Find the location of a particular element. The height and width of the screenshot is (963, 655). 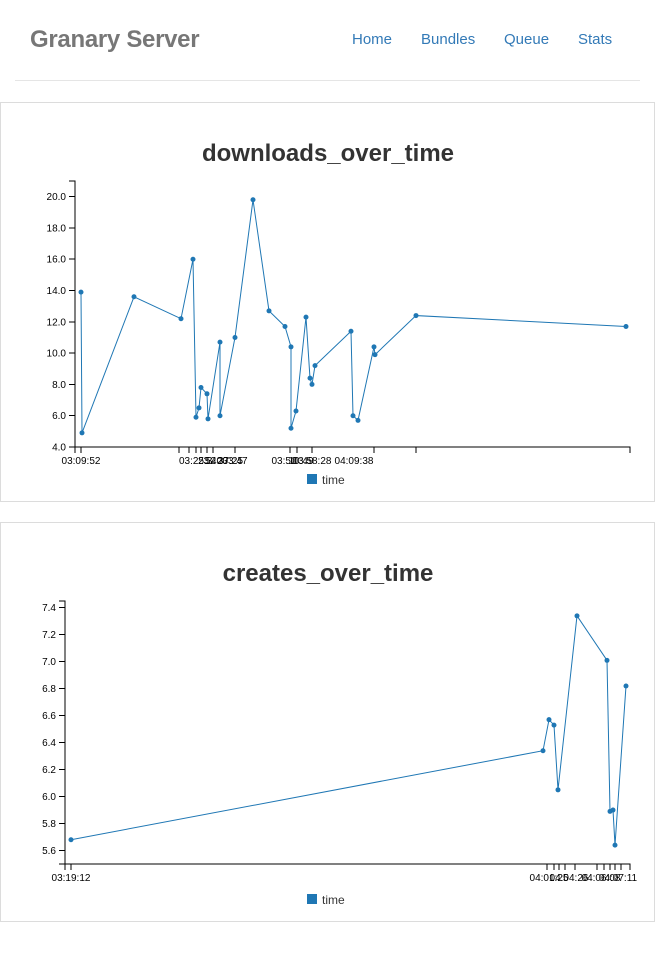

chart-title: downloads_over_time is located at coordinates (328, 153).